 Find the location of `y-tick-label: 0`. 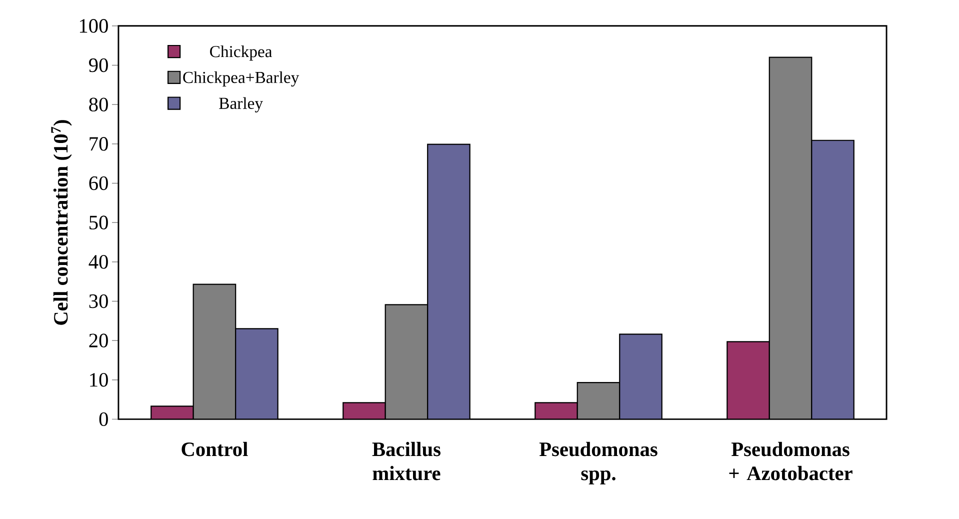

y-tick-label: 0 is located at coordinates (103, 419).